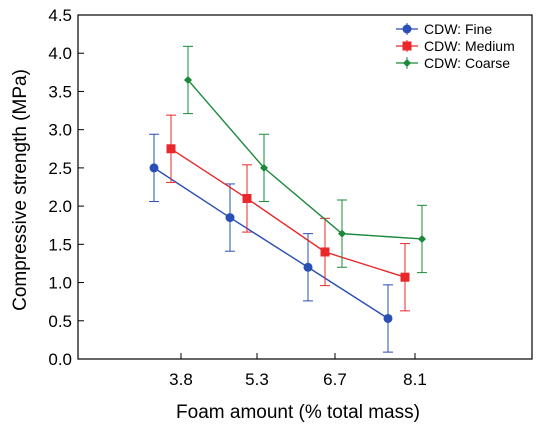  I want to click on y-tick-label: 4.5, so click(60, 15).